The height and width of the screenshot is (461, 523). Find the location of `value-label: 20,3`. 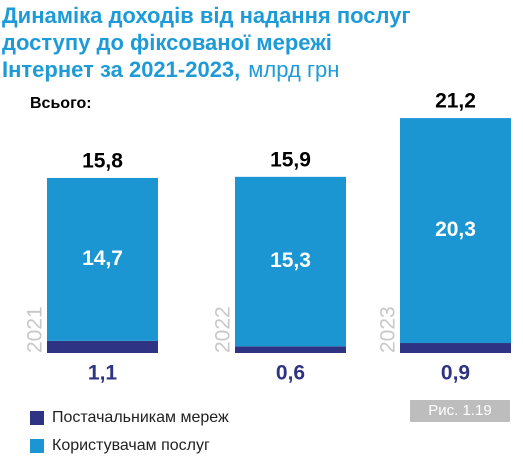

value-label: 20,3 is located at coordinates (455, 229).